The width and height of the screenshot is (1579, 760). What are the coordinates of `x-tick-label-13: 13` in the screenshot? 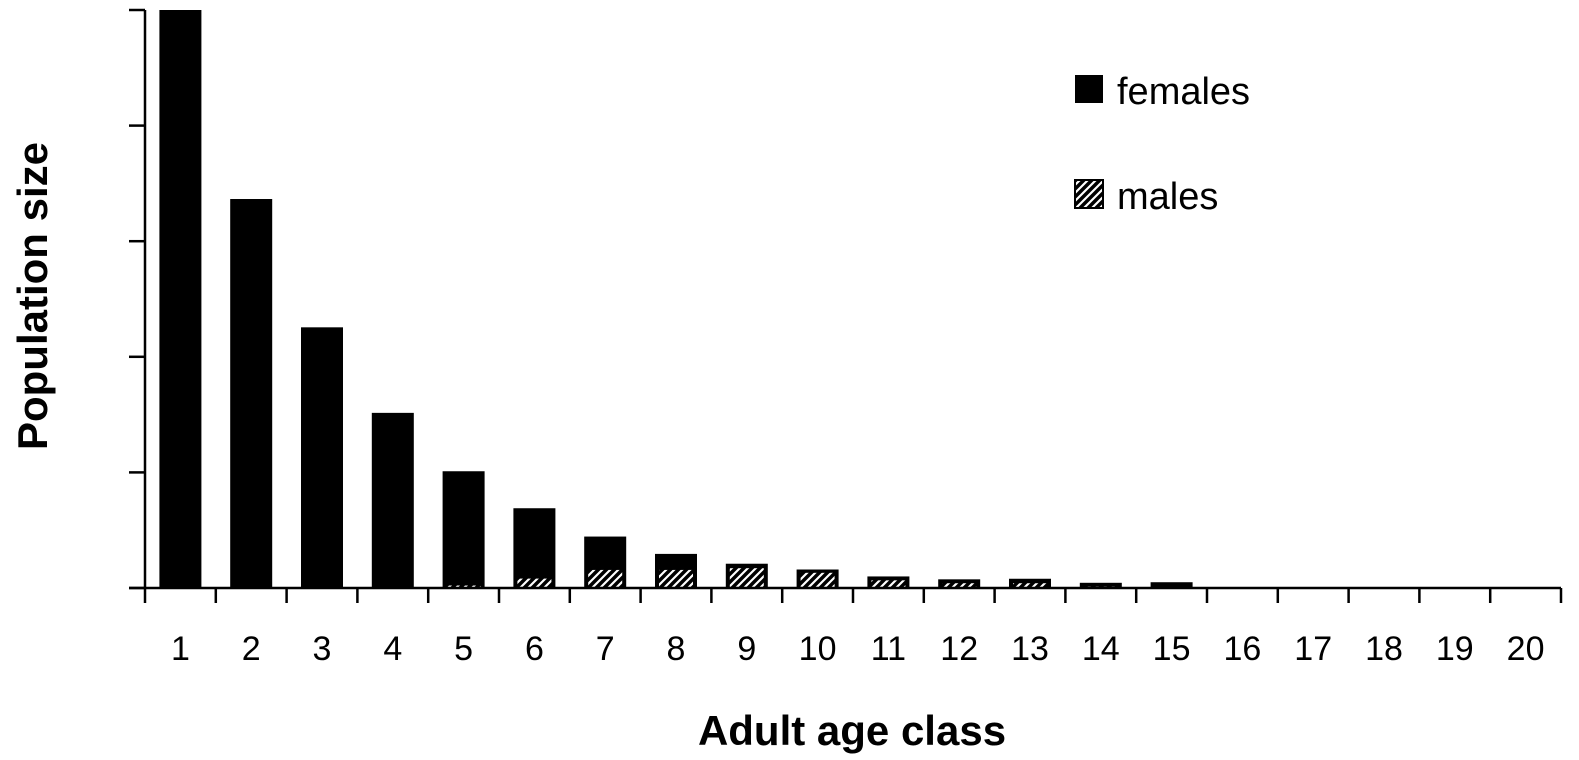 It's located at (1030, 649).